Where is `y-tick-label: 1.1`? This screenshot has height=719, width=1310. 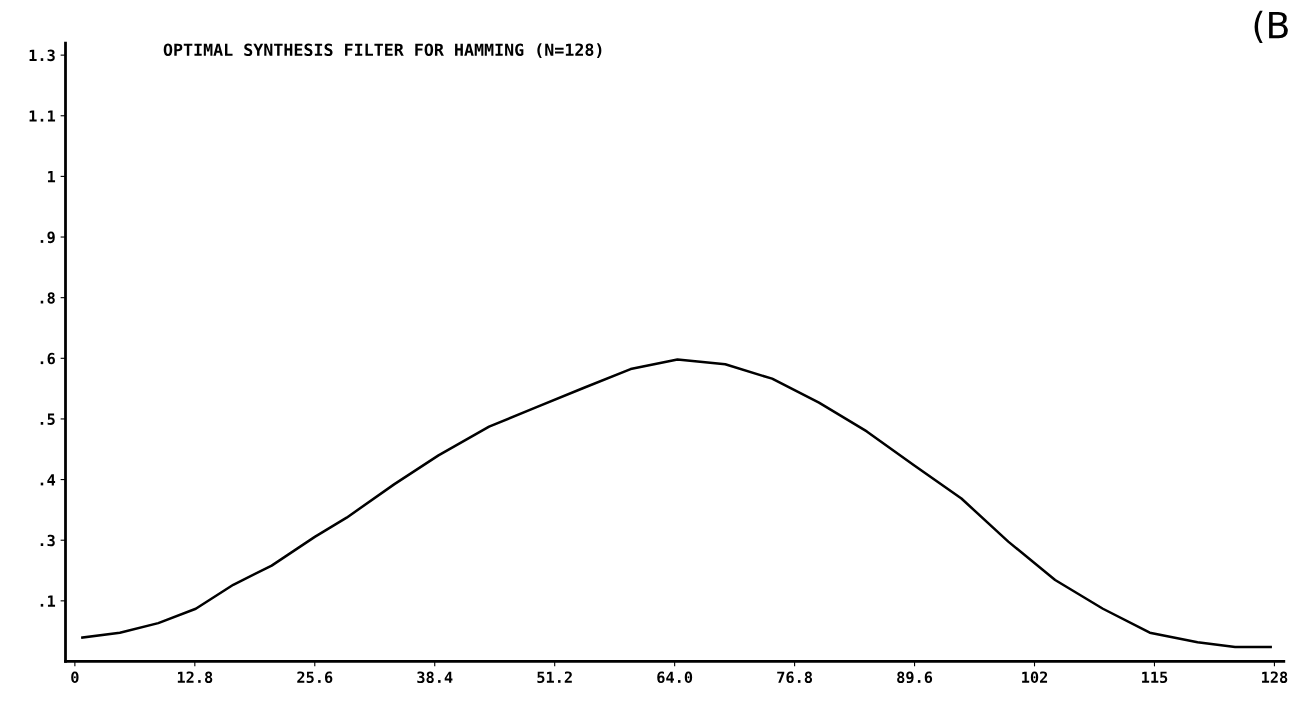
y-tick-label: 1.1 is located at coordinates (42, 116).